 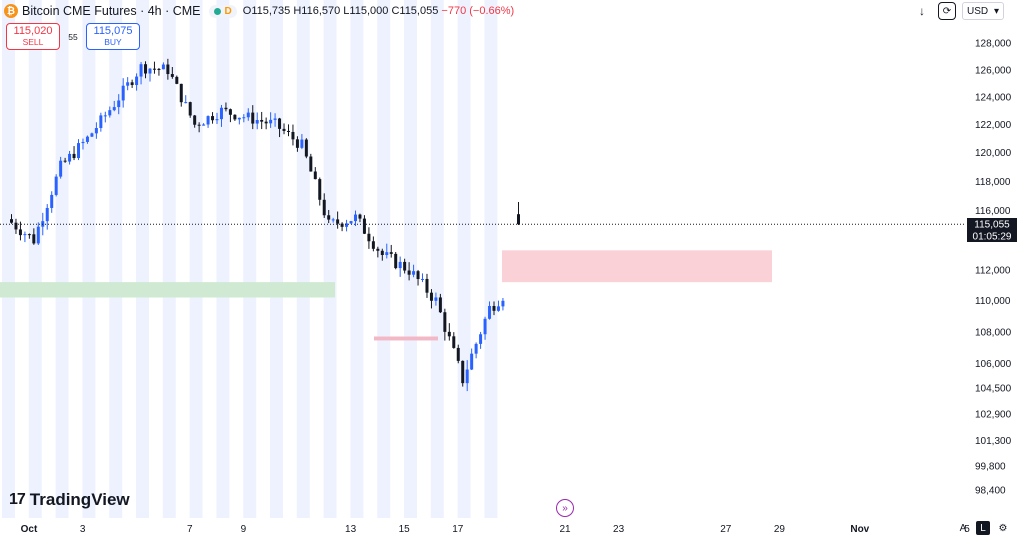 I want to click on y-tick-label: 104,500, so click(x=993, y=388).